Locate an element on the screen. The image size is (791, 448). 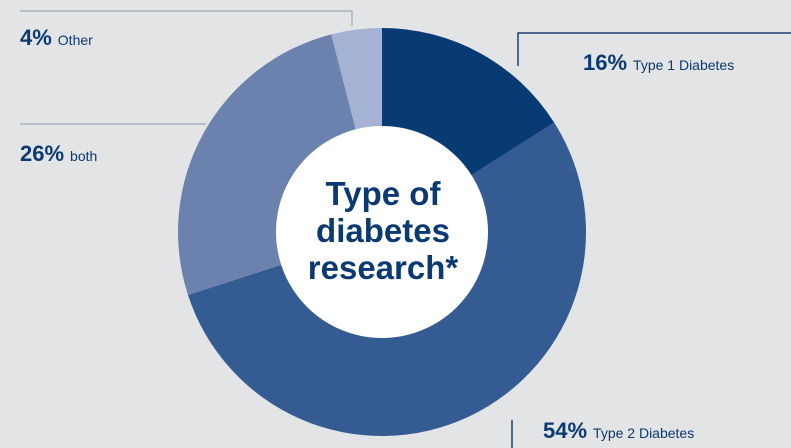
label-type1: Type 1 Diabetes is located at coordinates (684, 65).